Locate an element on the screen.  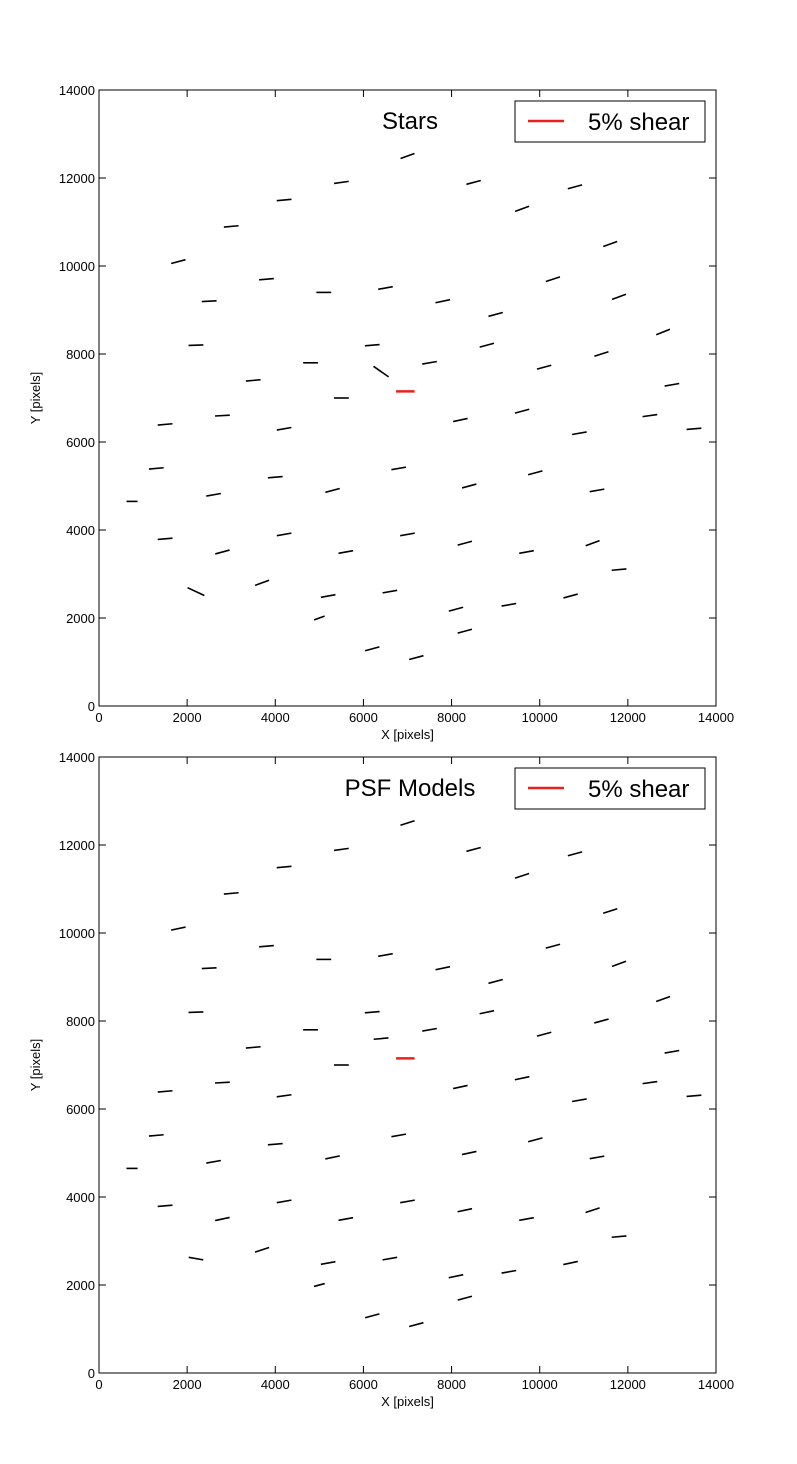
x-tick-label: 2000 is located at coordinates (187, 717).